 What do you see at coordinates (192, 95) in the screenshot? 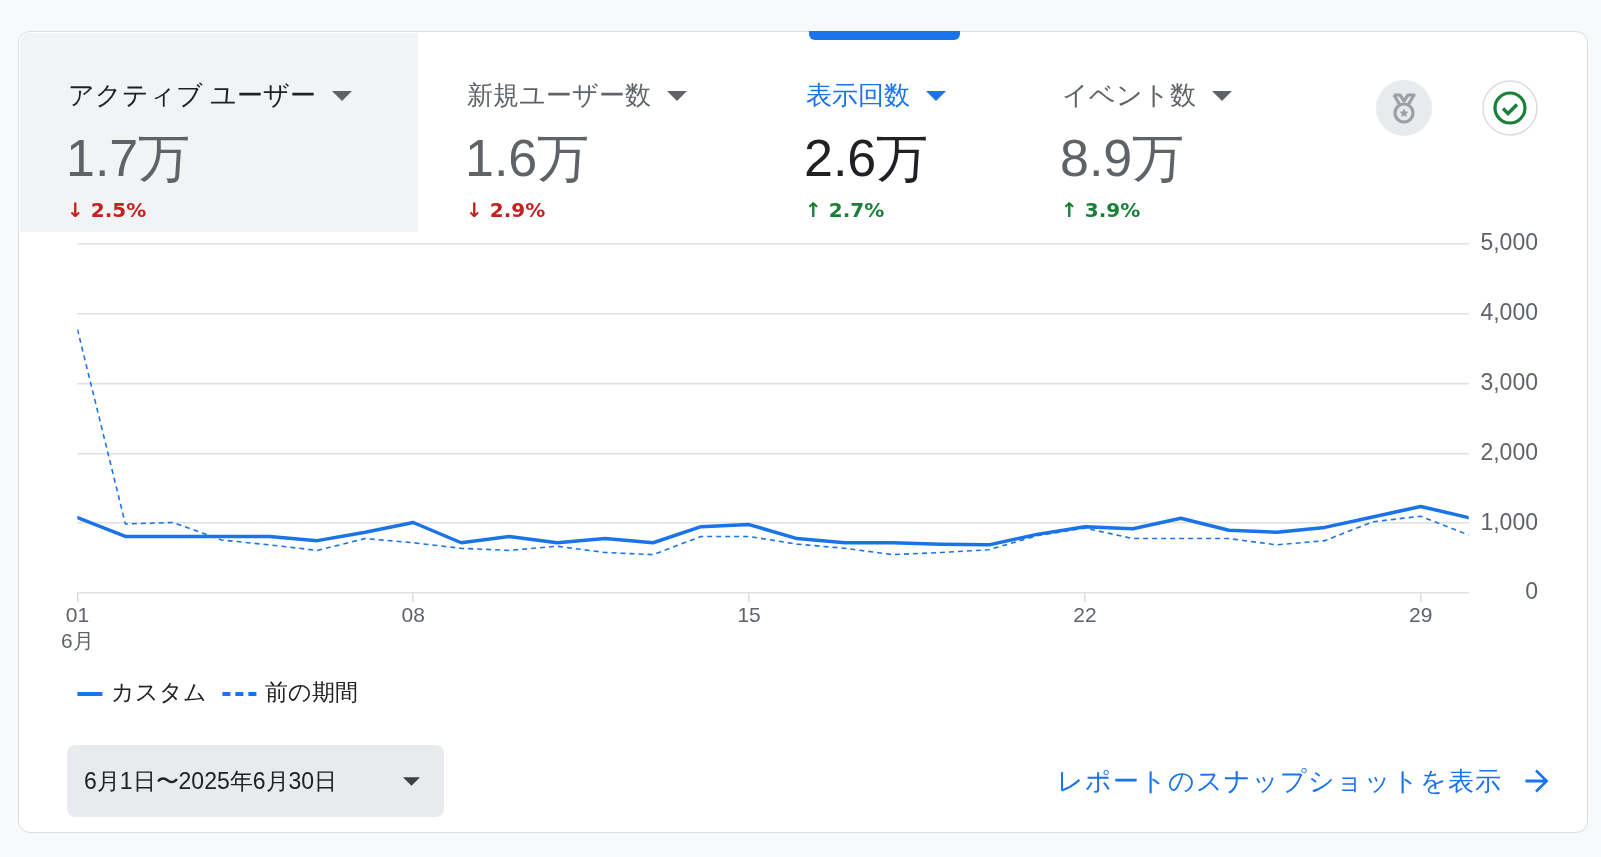
I see `text: アクティブ ユーザー` at bounding box center [192, 95].